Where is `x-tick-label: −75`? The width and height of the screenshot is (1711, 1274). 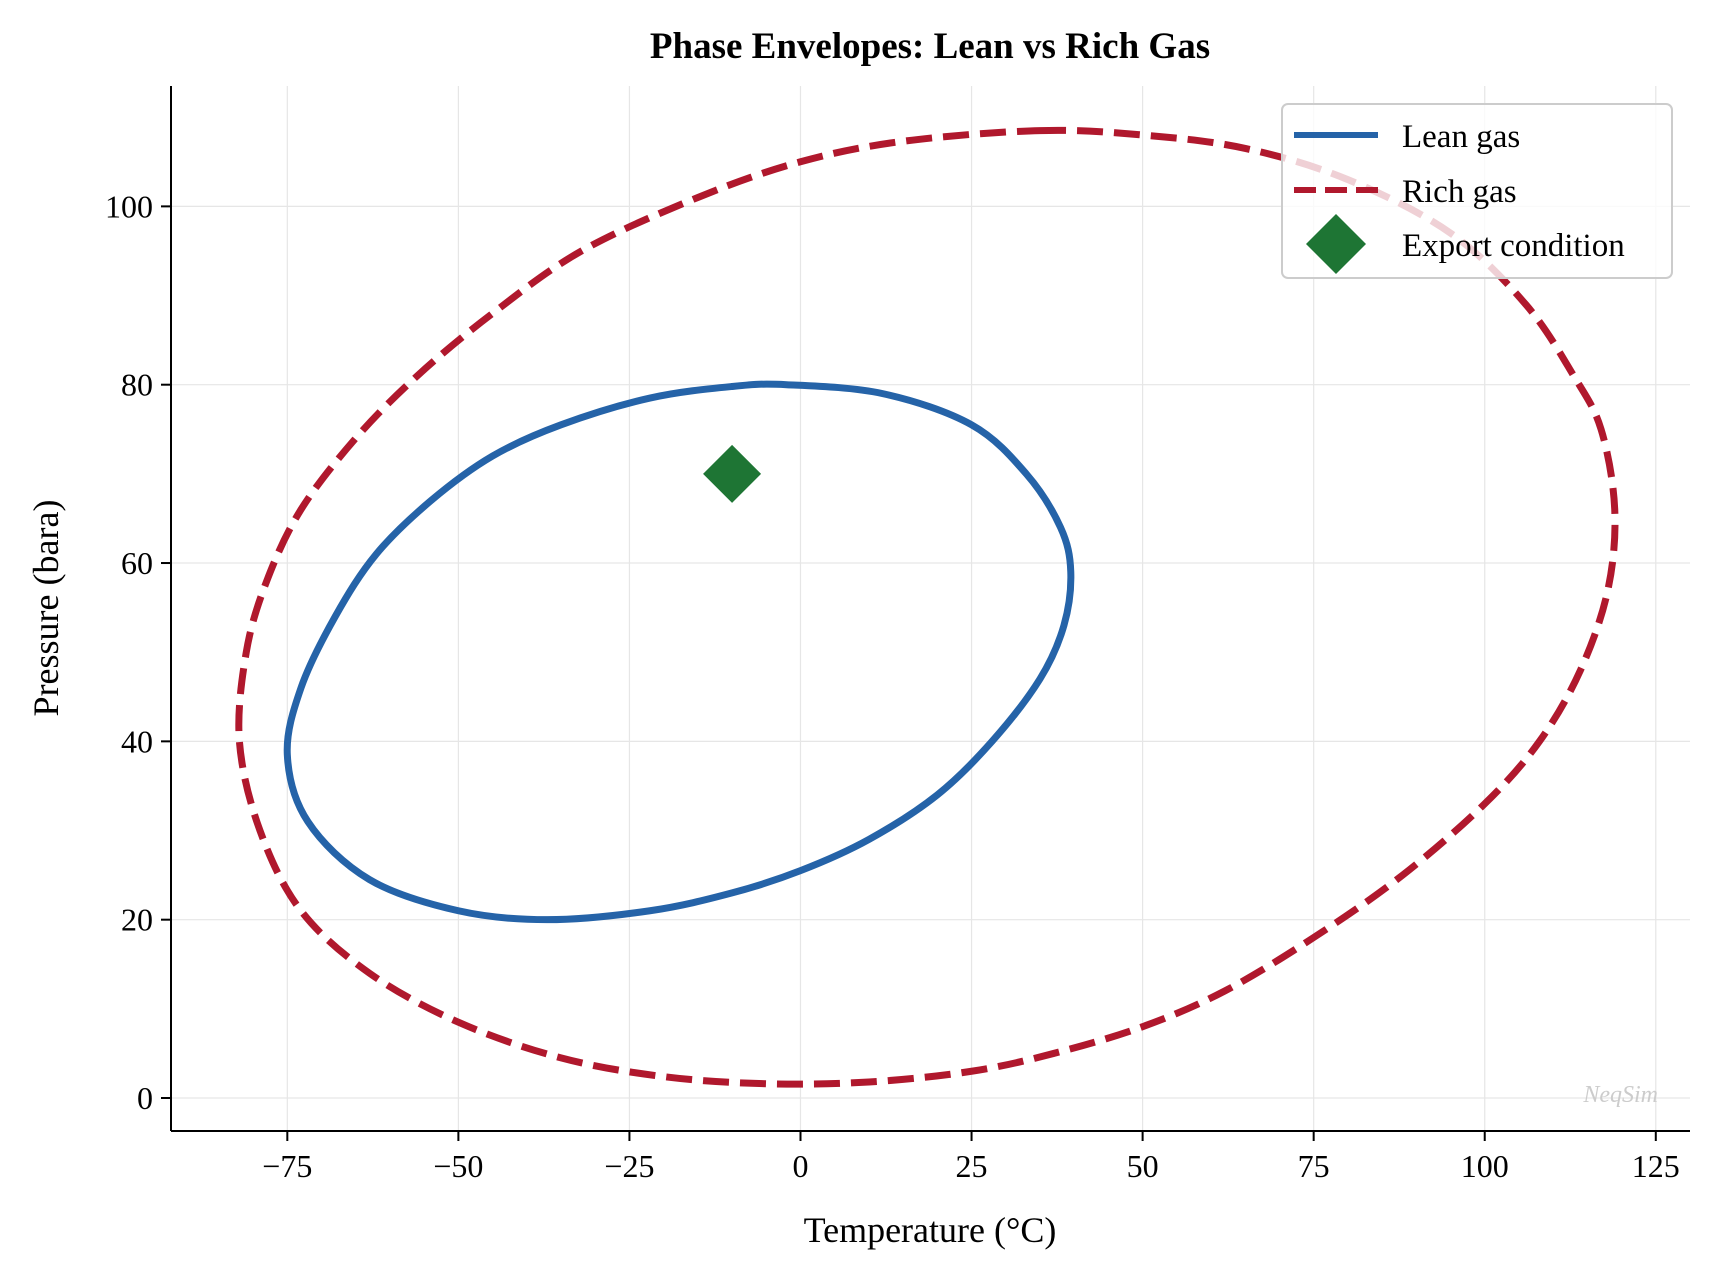 x-tick-label: −75 is located at coordinates (287, 1166).